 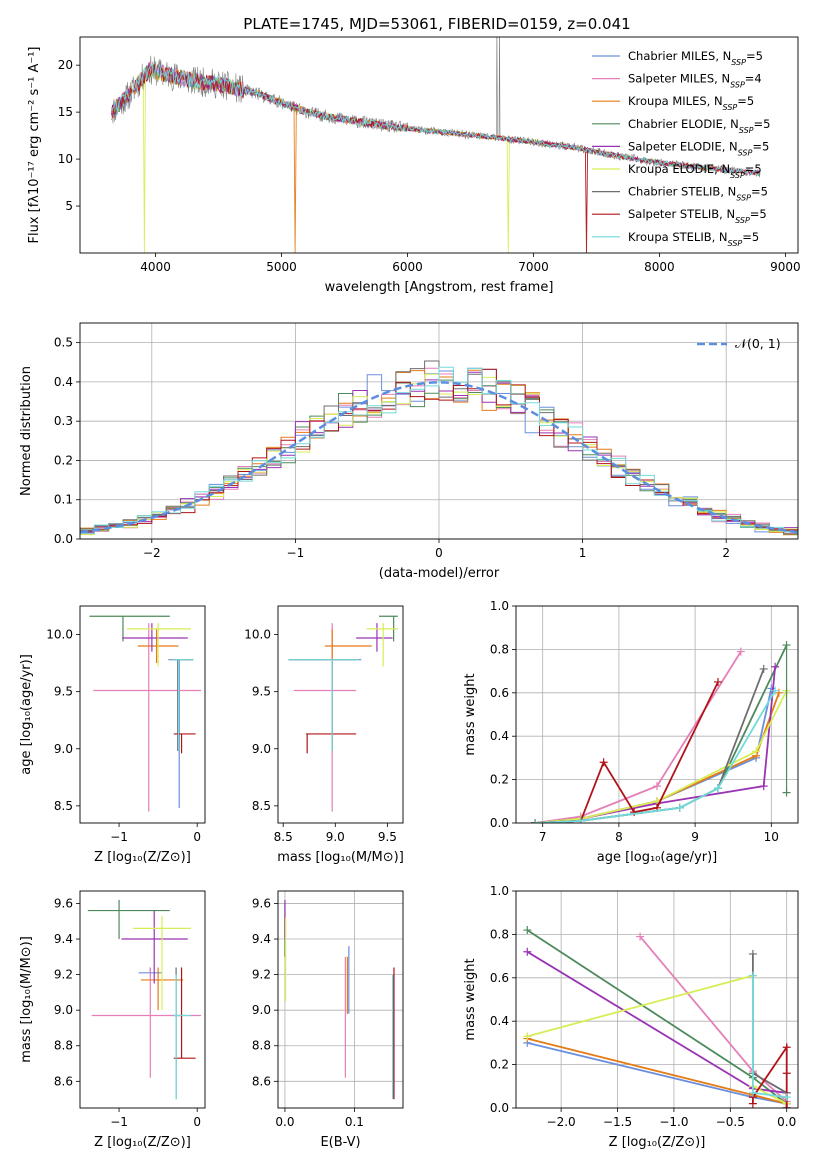 I want to click on x-tick-label: 9.5, so click(x=387, y=837).